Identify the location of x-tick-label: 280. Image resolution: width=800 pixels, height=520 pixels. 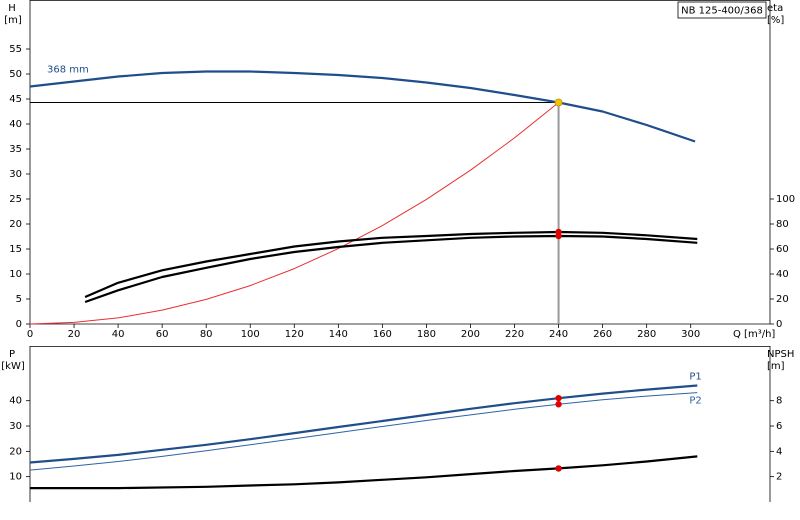
(646, 334).